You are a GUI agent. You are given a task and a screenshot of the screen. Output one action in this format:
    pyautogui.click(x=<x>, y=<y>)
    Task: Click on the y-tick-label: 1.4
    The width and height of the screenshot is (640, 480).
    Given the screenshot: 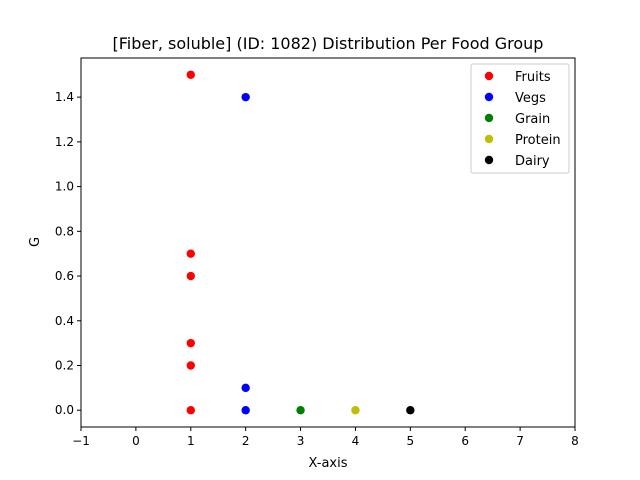 What is the action you would take?
    pyautogui.click(x=64, y=97)
    